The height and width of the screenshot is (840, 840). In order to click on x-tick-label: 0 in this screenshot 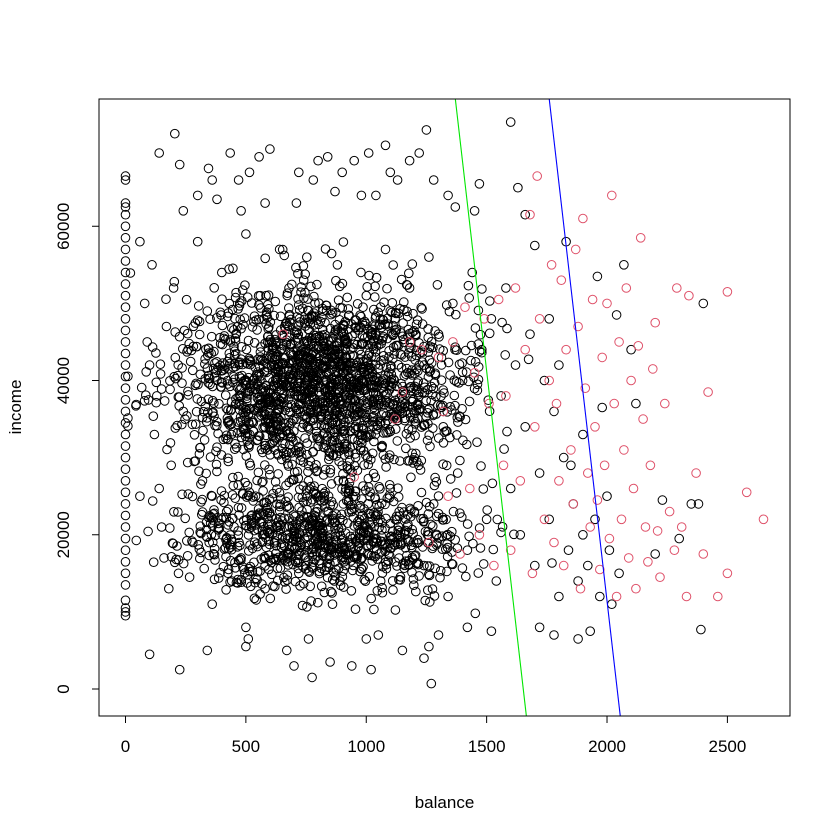, I will do `click(125, 746)`.